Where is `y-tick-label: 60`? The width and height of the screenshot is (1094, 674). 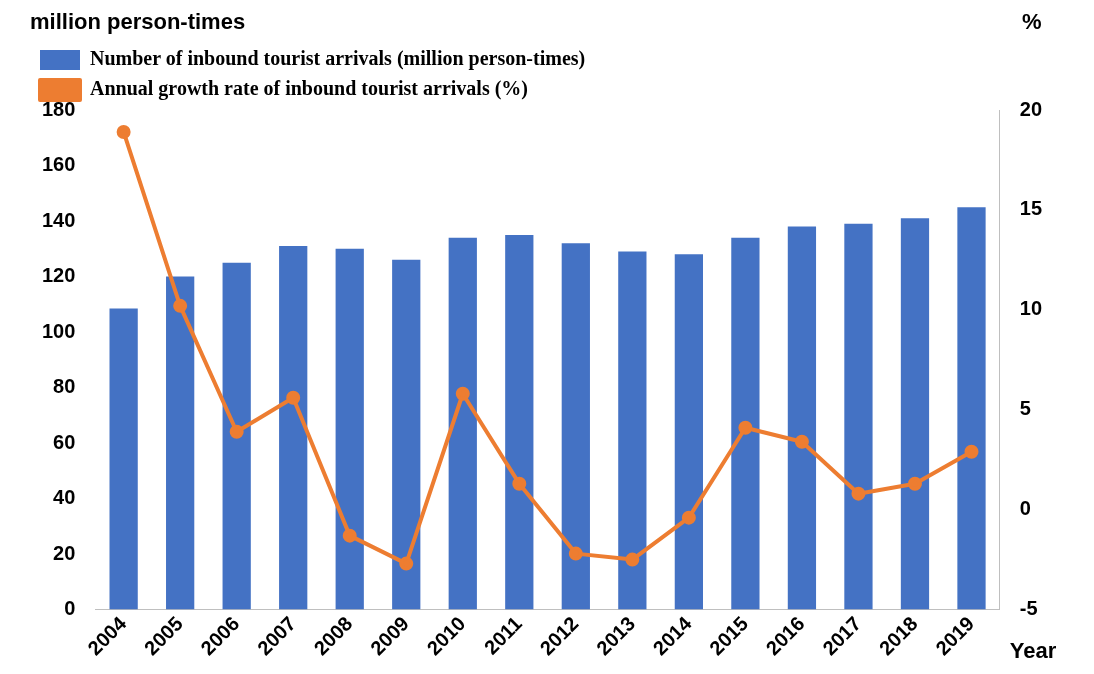 y-tick-label: 60 is located at coordinates (64, 441).